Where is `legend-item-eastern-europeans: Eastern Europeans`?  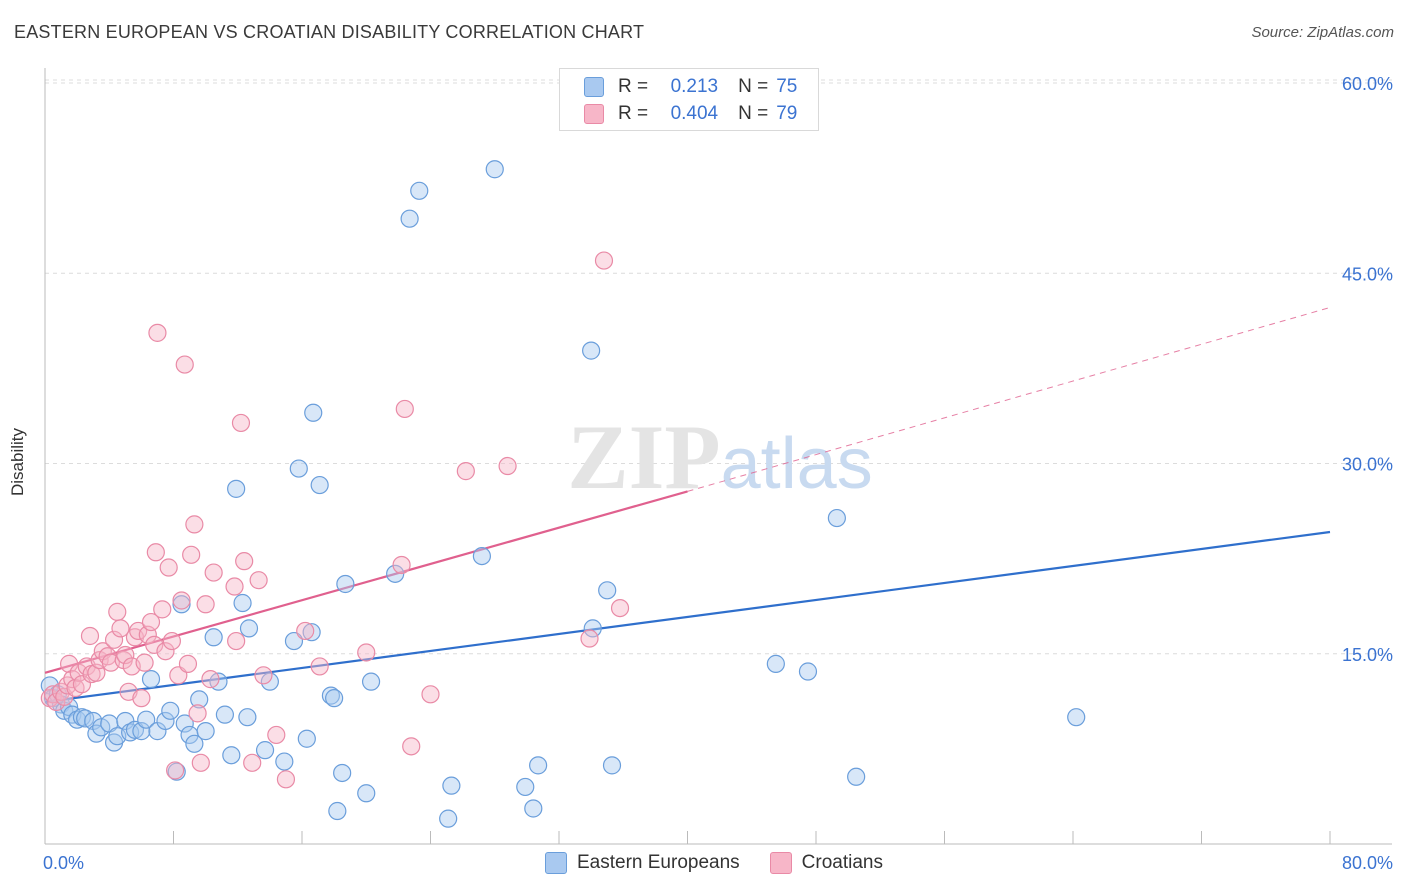 legend-item-eastern-europeans: Eastern Europeans is located at coordinates (642, 863).